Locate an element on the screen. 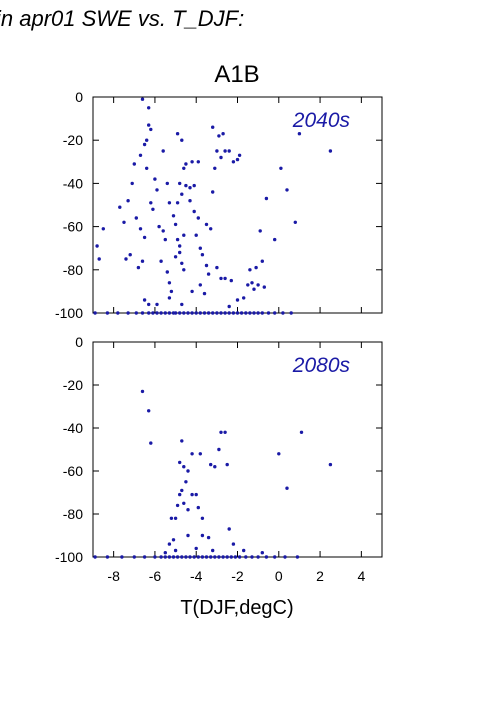 This screenshot has height=709, width=501. page-heading: in apr01 SWE vs. T_DJF: is located at coordinates (122, 18).